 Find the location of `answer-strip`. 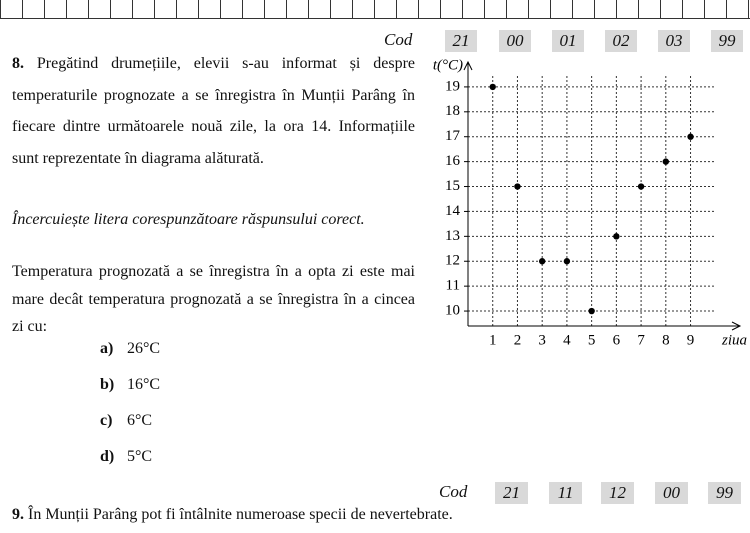

answer-strip is located at coordinates (375, 9).